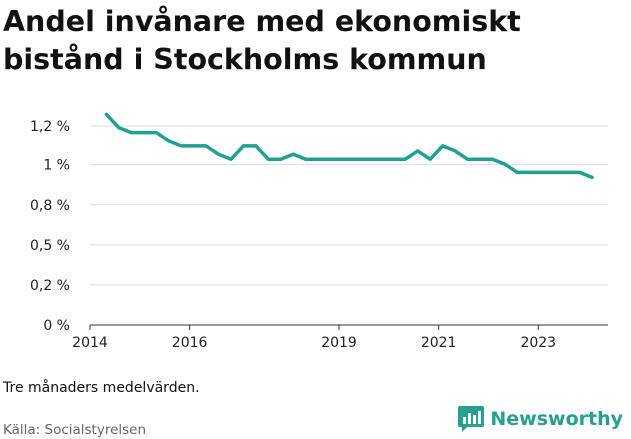  What do you see at coordinates (50, 286) in the screenshot?
I see `y-tick-label: 0,2 %` at bounding box center [50, 286].